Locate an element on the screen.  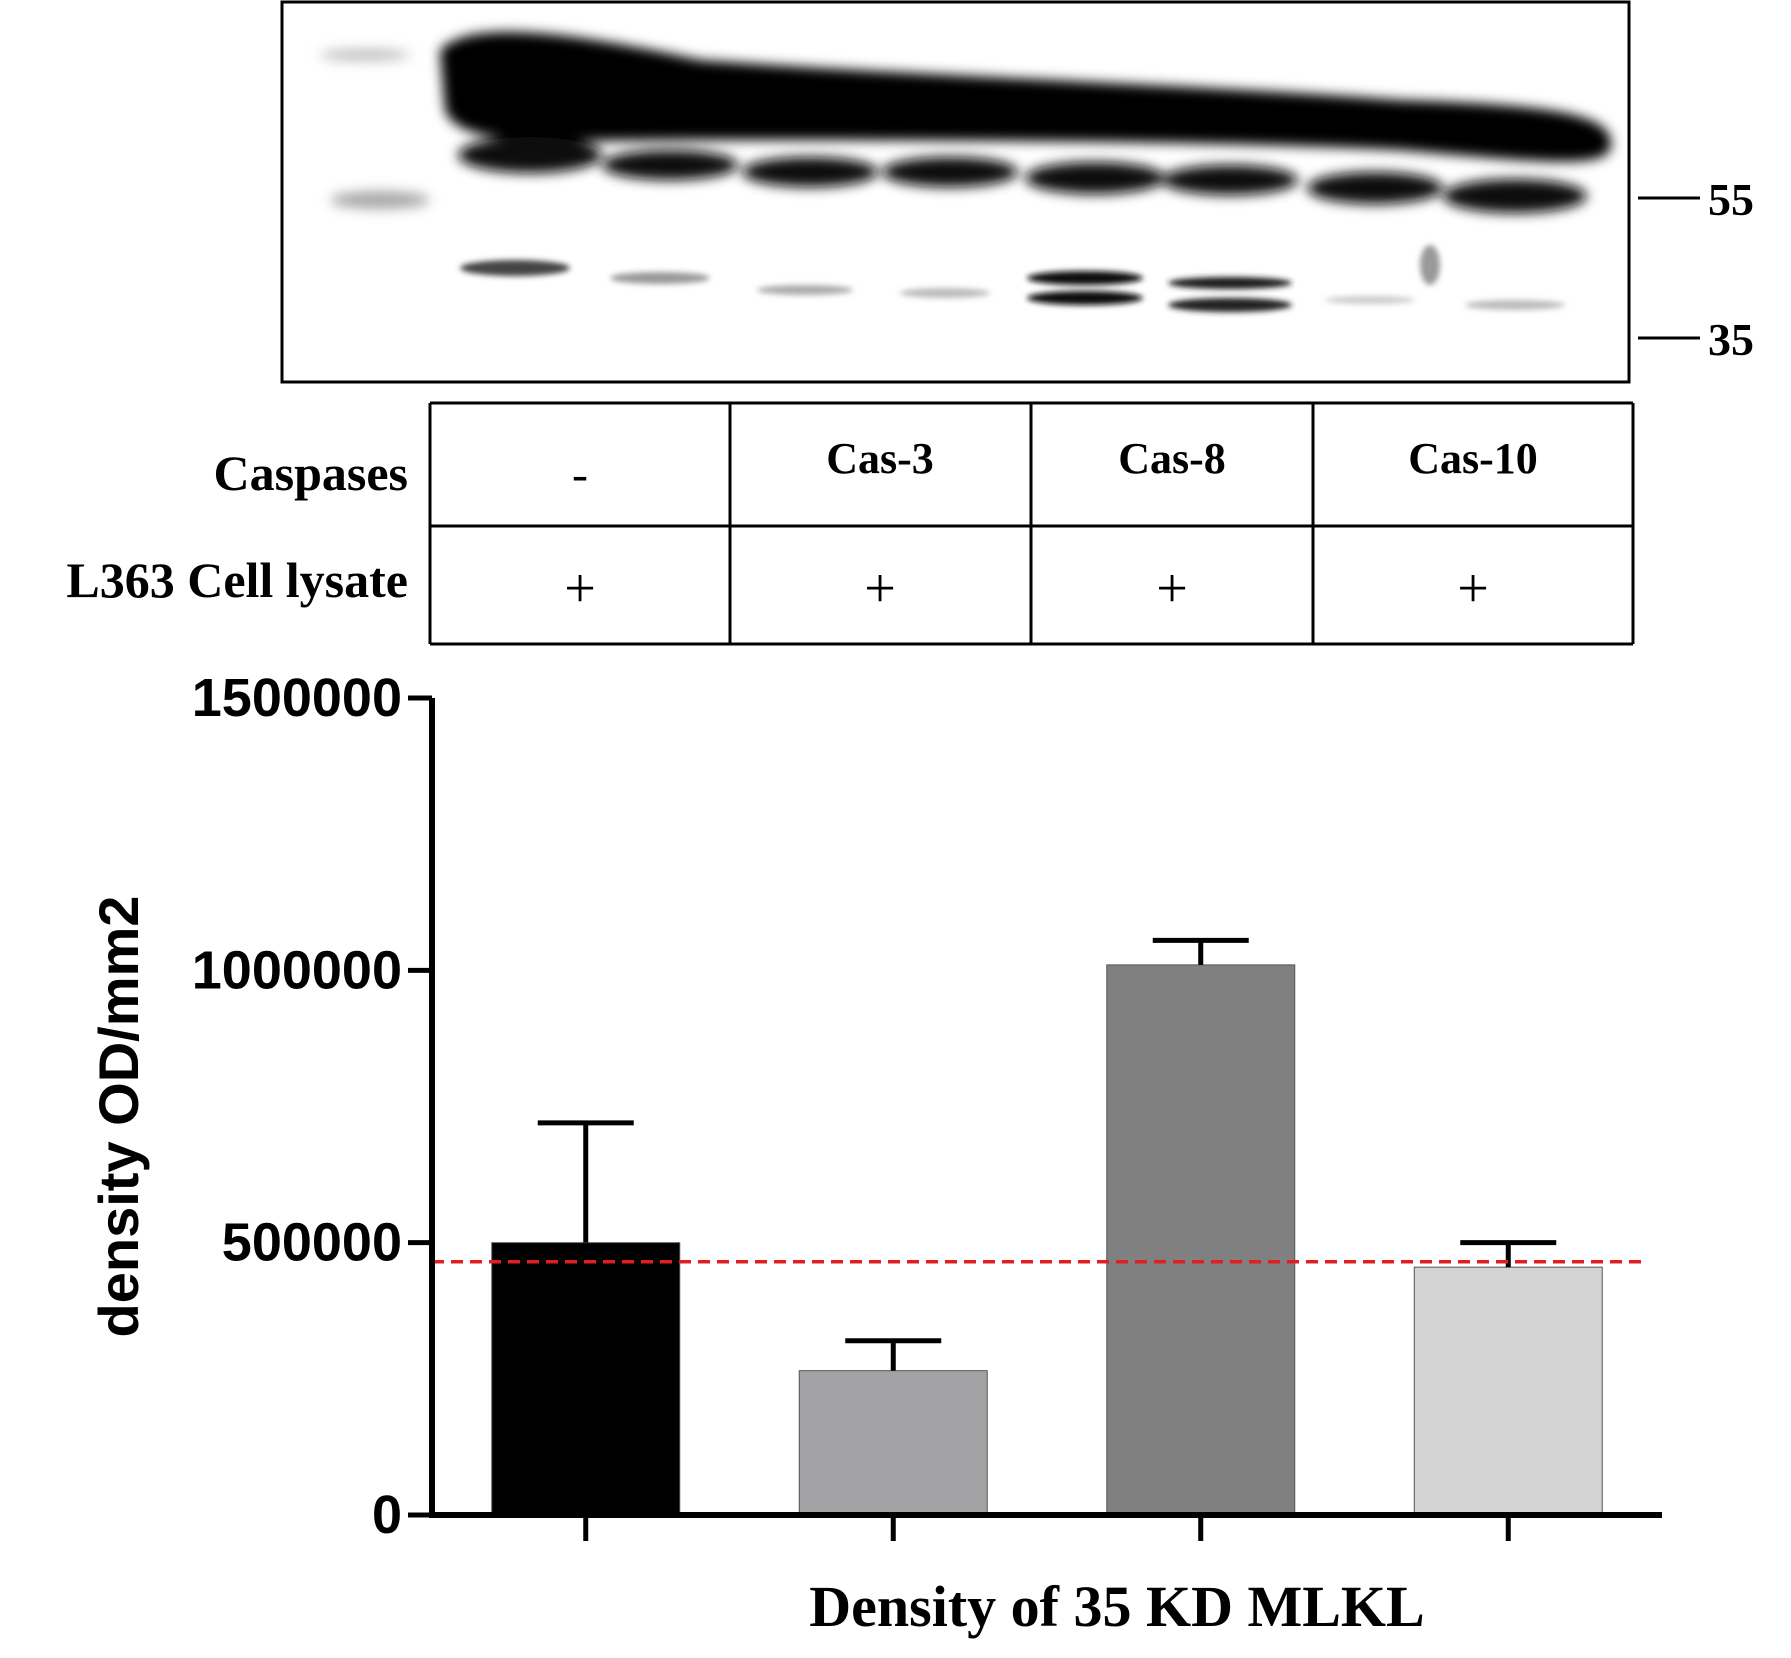
y-axis-label: density OD/mm2 is located at coordinates (118, 1117).